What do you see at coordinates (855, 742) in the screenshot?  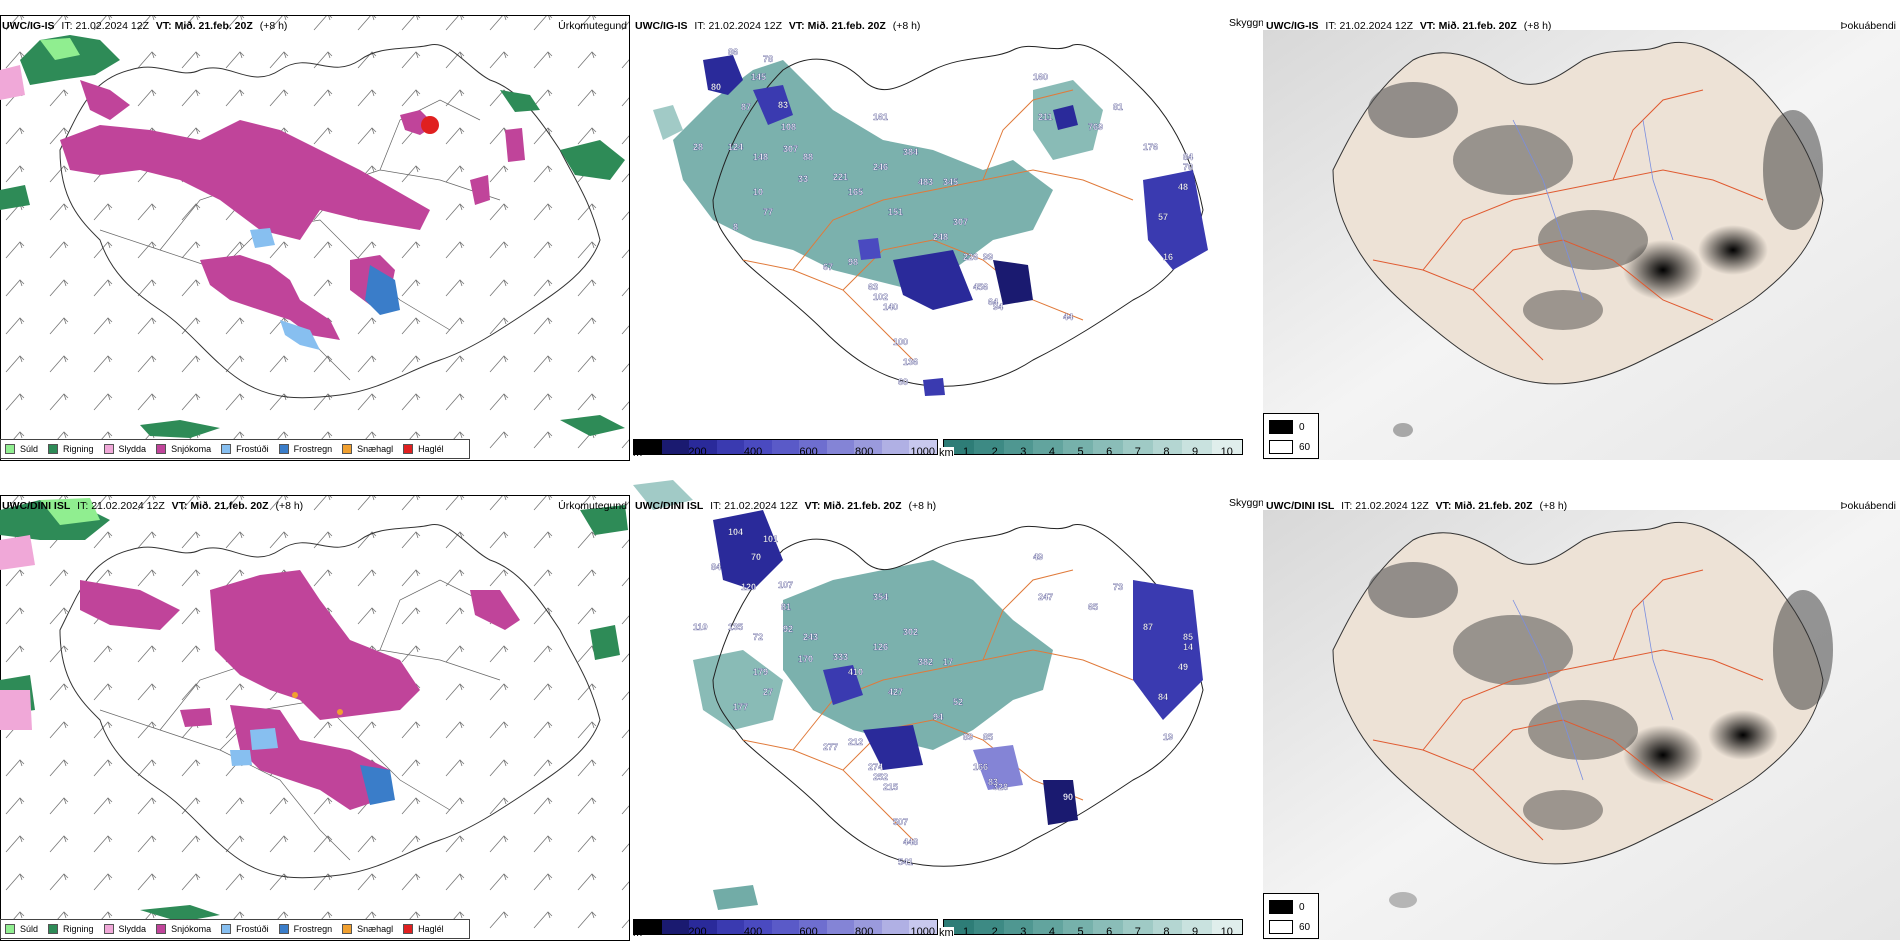 I see `ceiling-value-label: 212` at bounding box center [855, 742].